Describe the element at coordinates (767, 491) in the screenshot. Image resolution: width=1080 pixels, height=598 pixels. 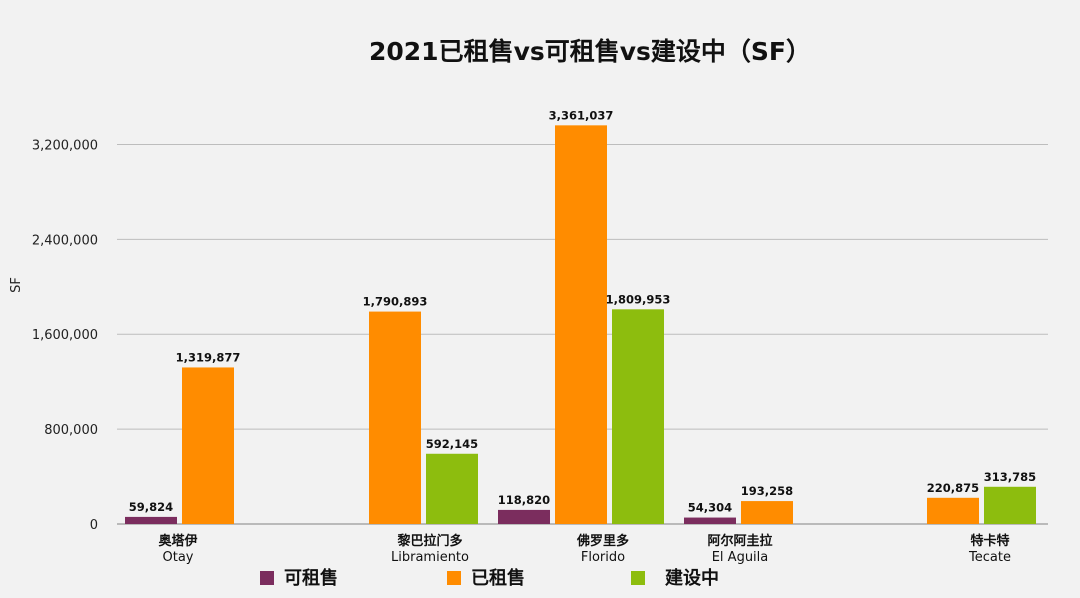
I see `data-label: 193,258` at that location.